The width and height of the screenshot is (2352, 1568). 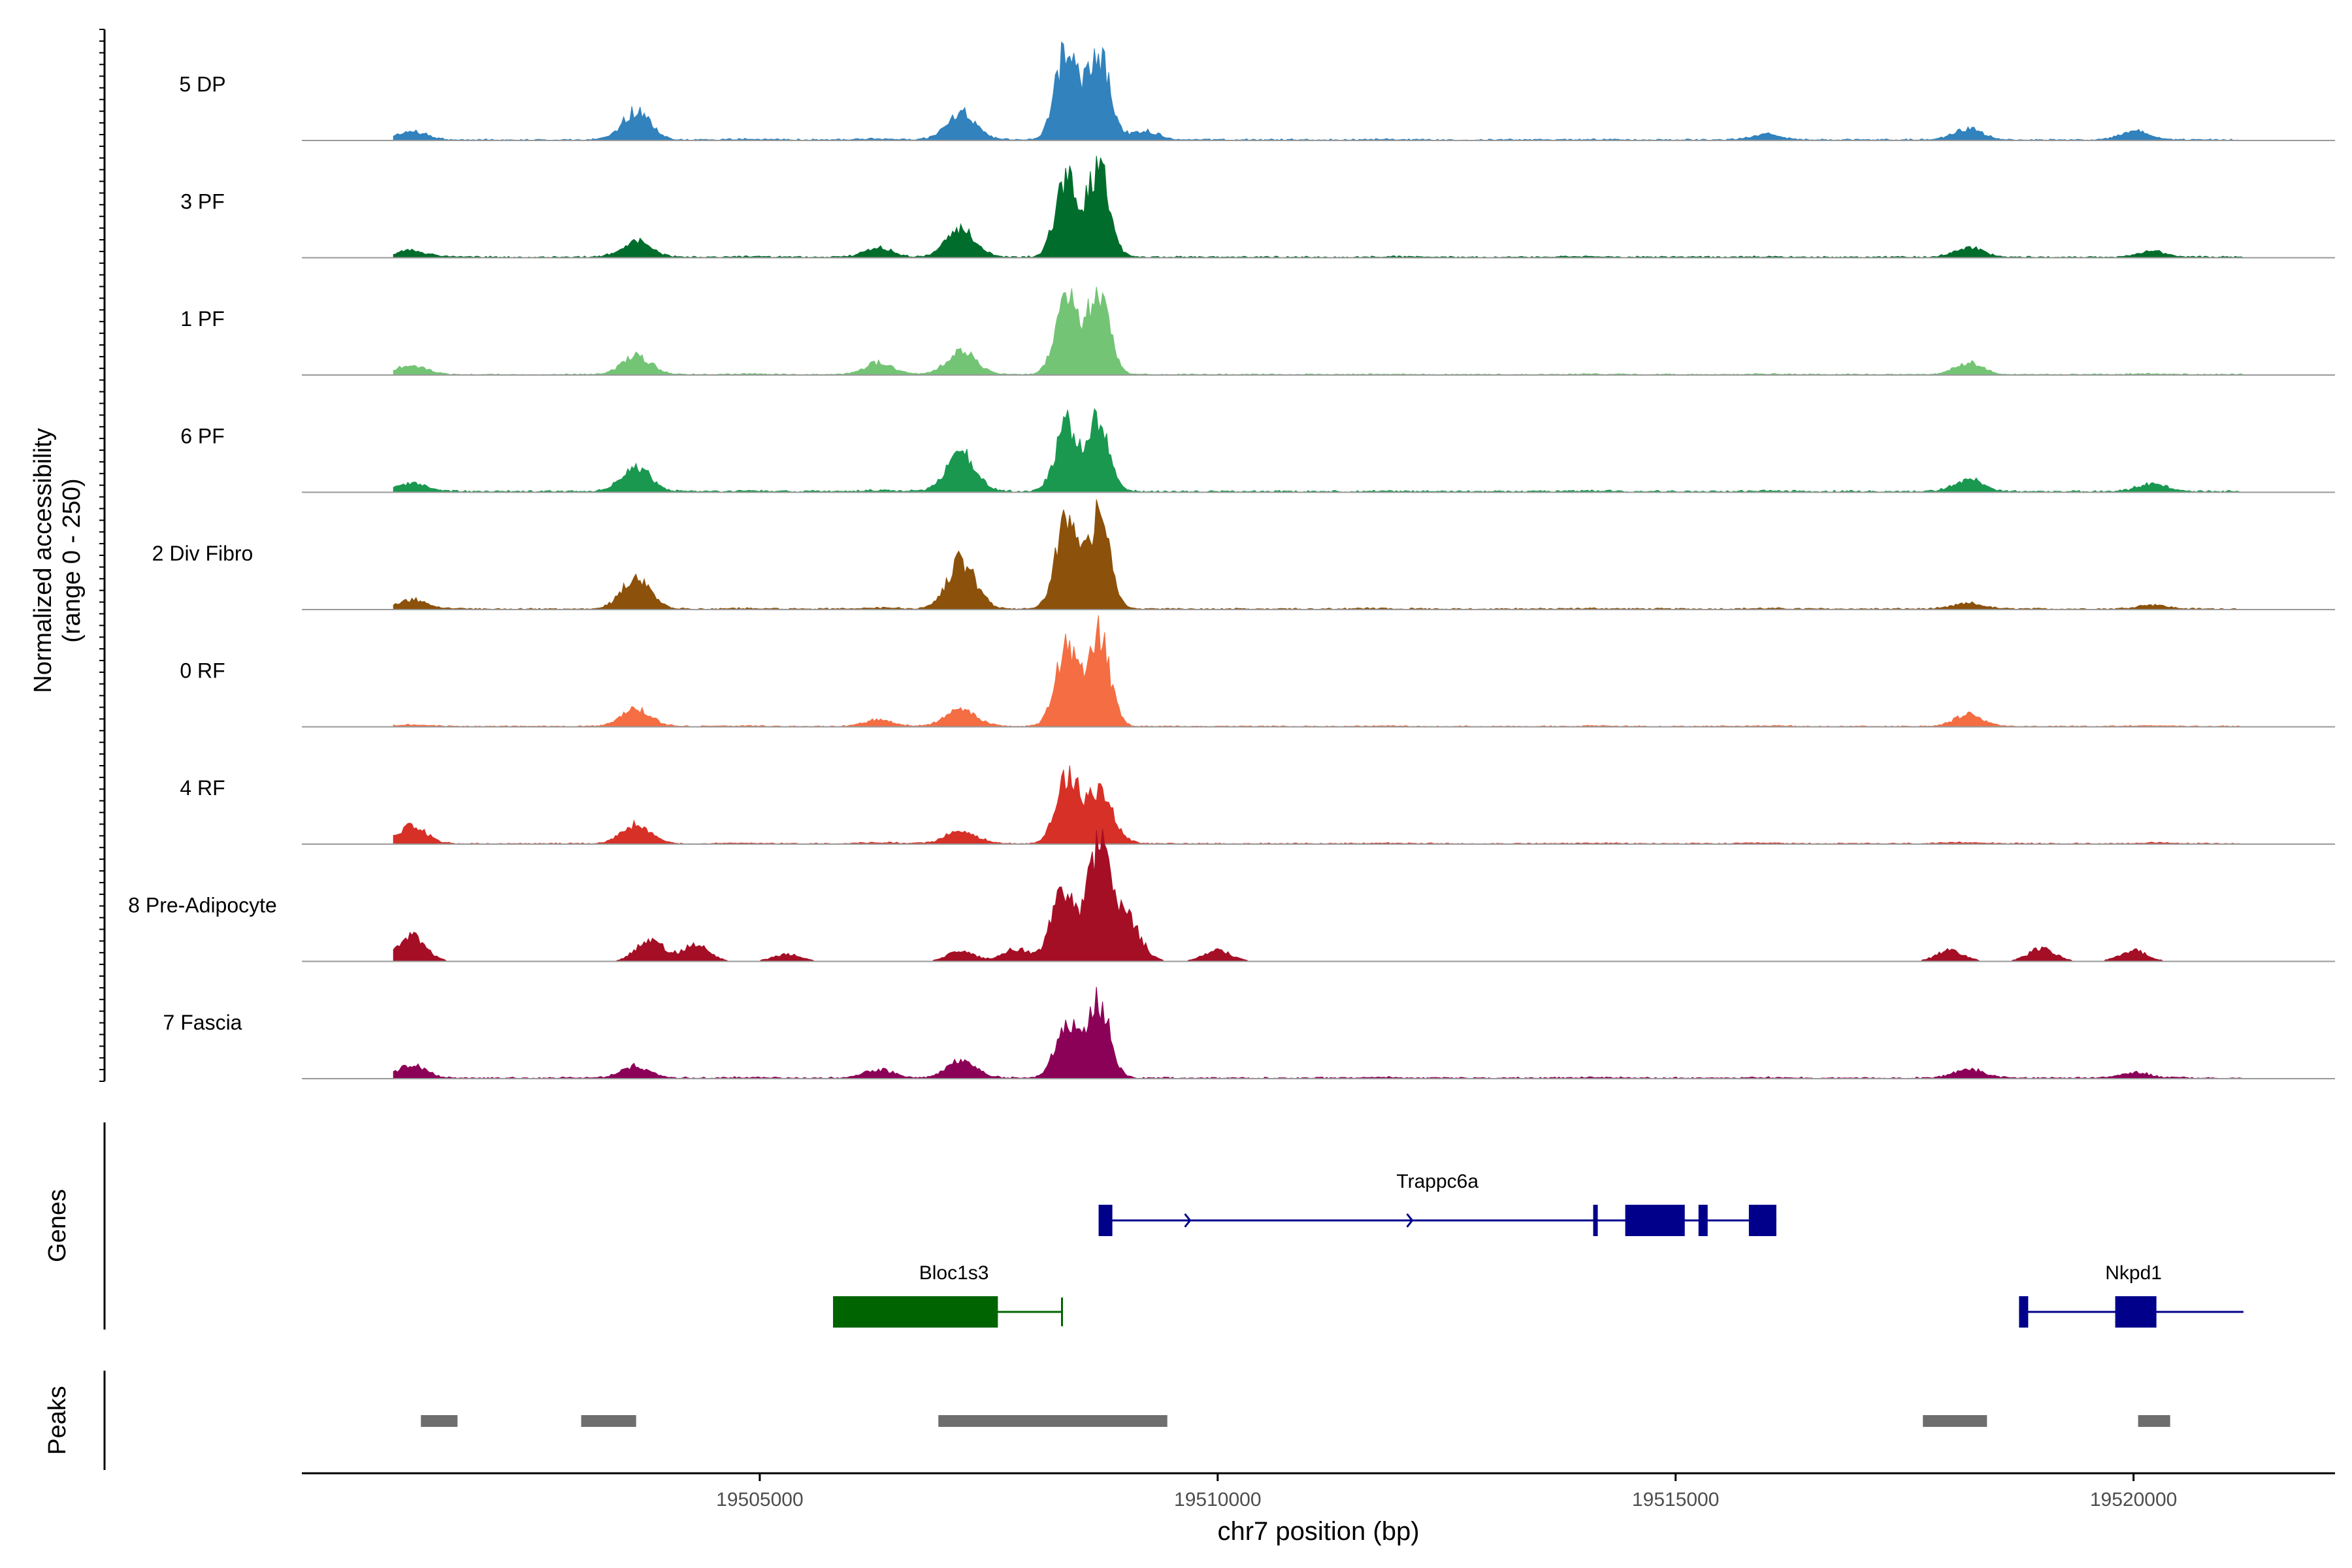 What do you see at coordinates (1437, 1203) in the screenshot?
I see `gene-trappc6a: Trappc6a` at bounding box center [1437, 1203].